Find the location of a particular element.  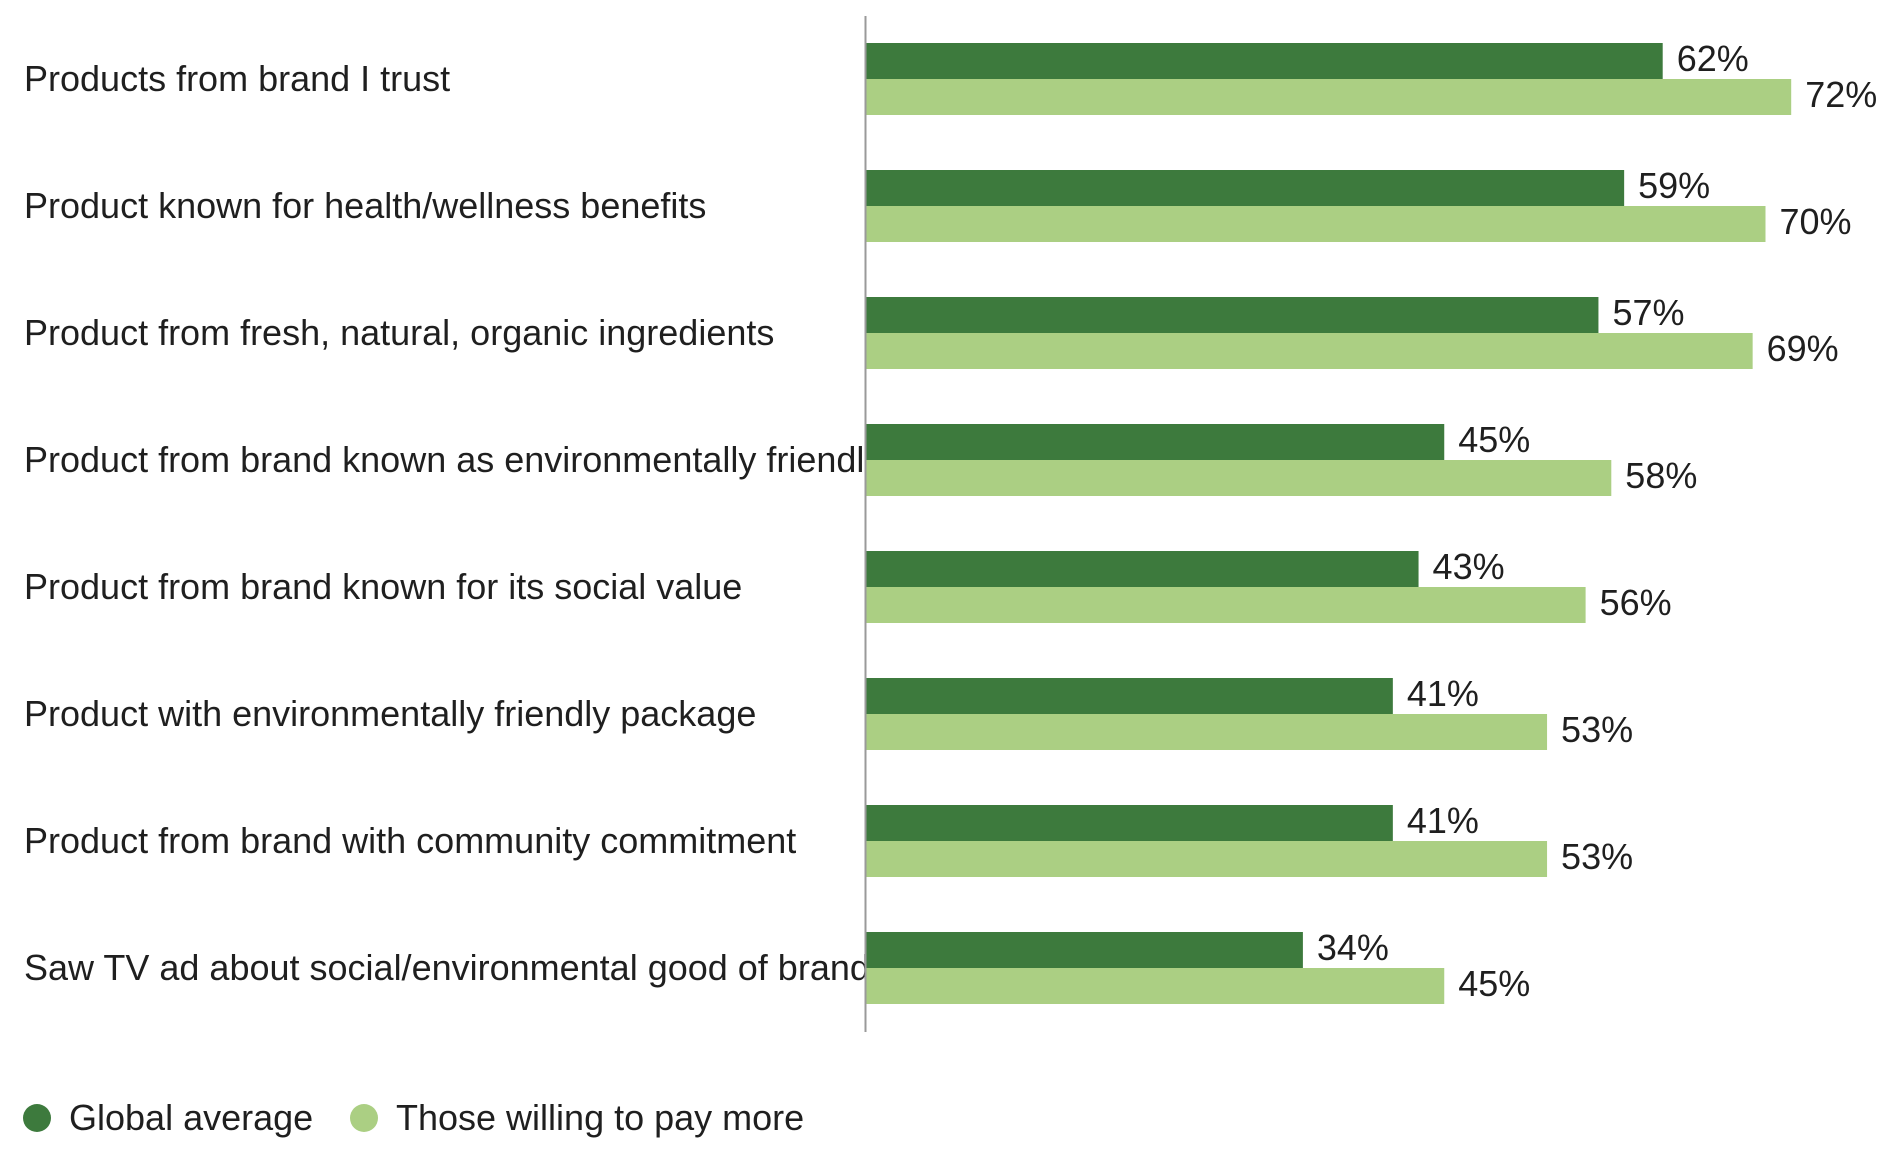

data-label: 58% is located at coordinates (1661, 475).